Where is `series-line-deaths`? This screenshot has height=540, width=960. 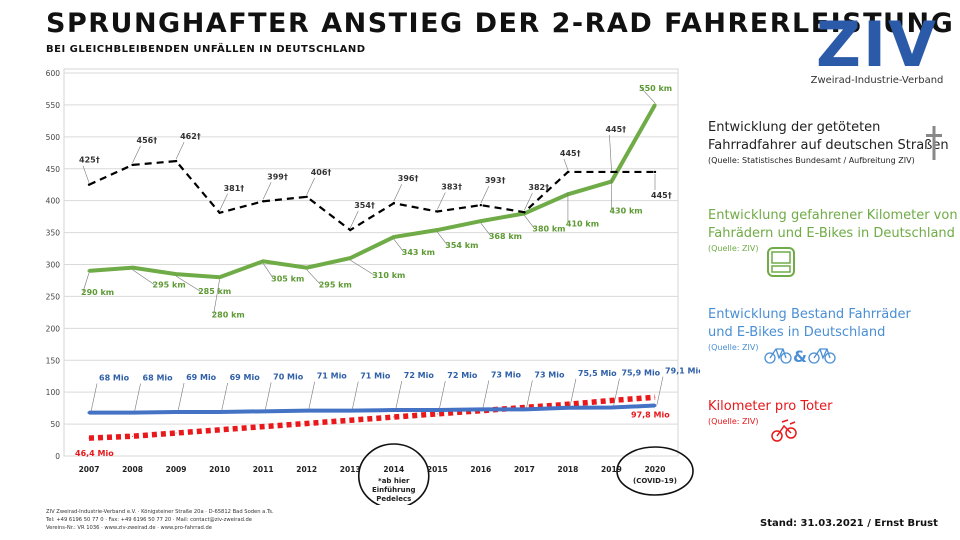
series-line-deaths is located at coordinates (371, 195).